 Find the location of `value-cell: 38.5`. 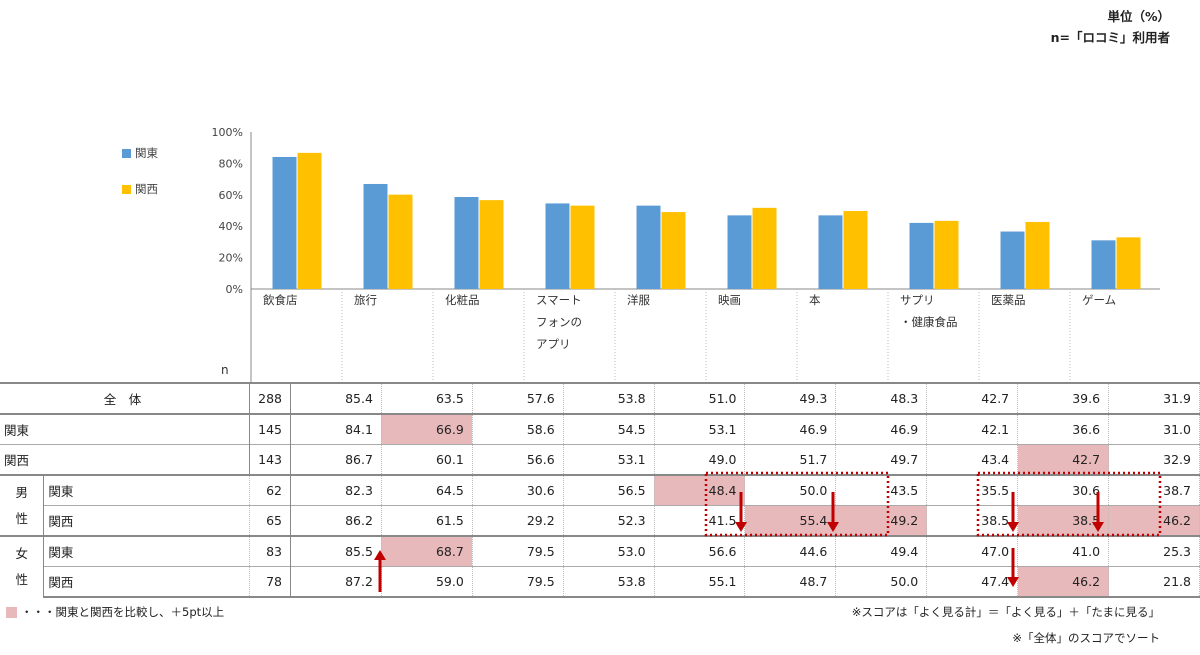

value-cell: 38.5 is located at coordinates (972, 520).